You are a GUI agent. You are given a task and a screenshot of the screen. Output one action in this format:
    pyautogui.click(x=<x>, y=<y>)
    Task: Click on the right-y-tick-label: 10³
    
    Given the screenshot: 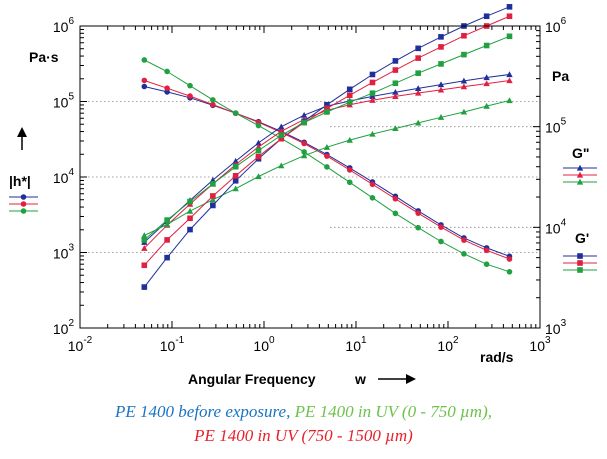 What is the action you would take?
    pyautogui.click(x=556, y=327)
    